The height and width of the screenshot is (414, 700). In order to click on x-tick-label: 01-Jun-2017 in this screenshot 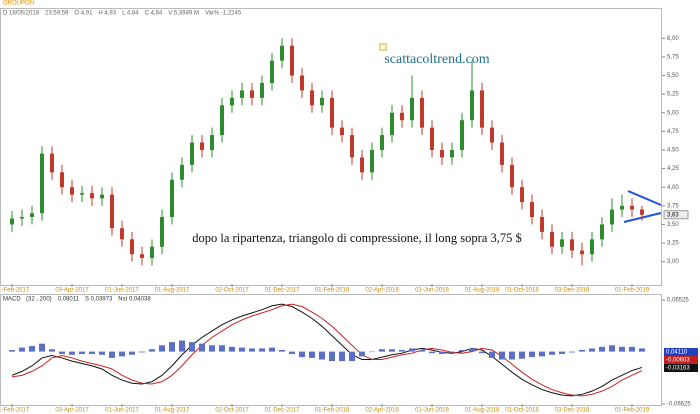, I will do `click(122, 291)`.